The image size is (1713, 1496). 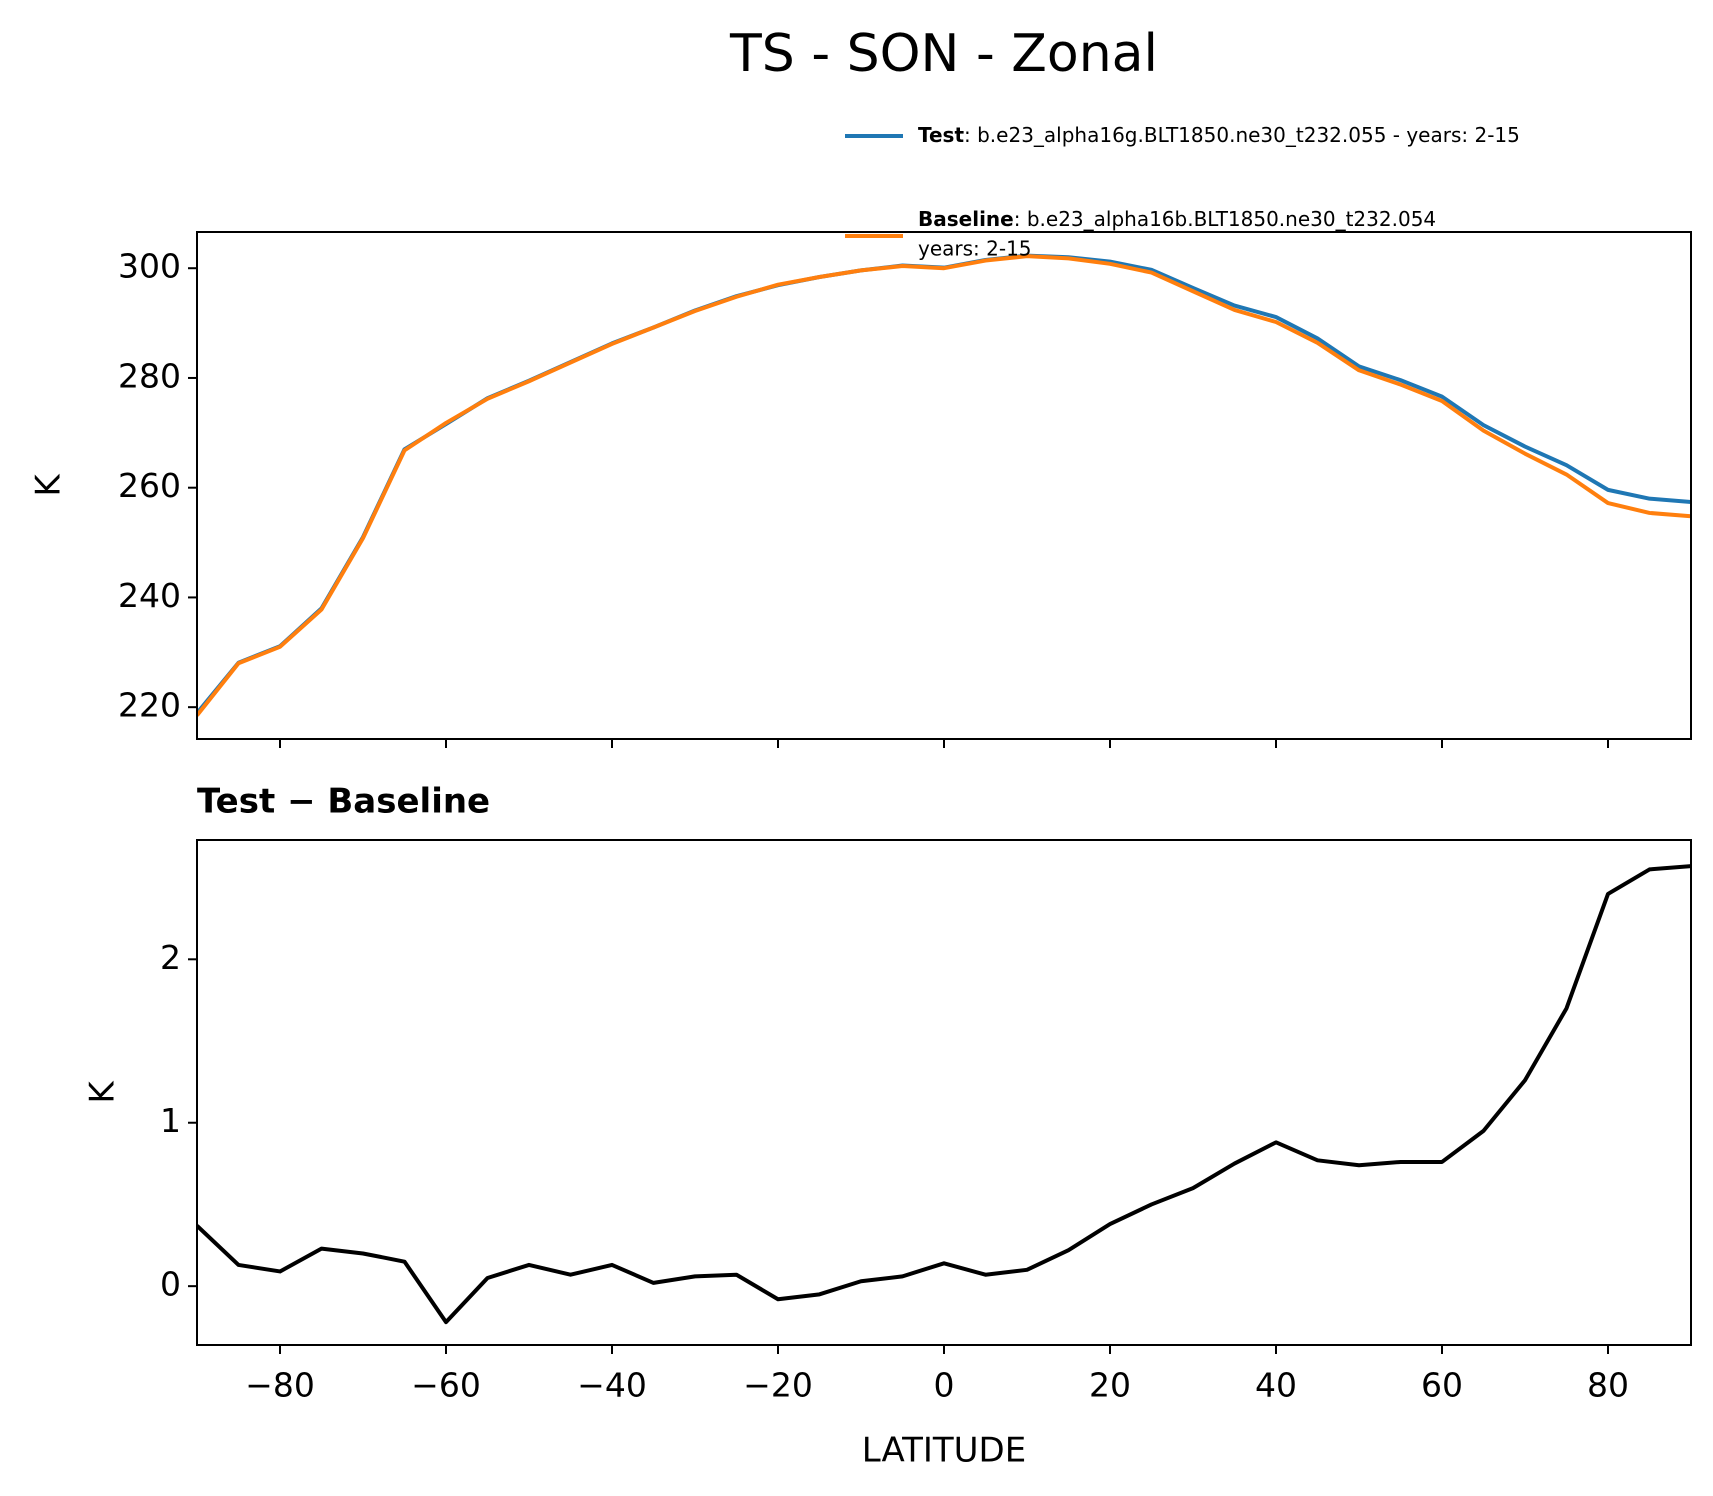 I want to click on figure-title: TS - SON - Zonal, so click(x=943, y=54).